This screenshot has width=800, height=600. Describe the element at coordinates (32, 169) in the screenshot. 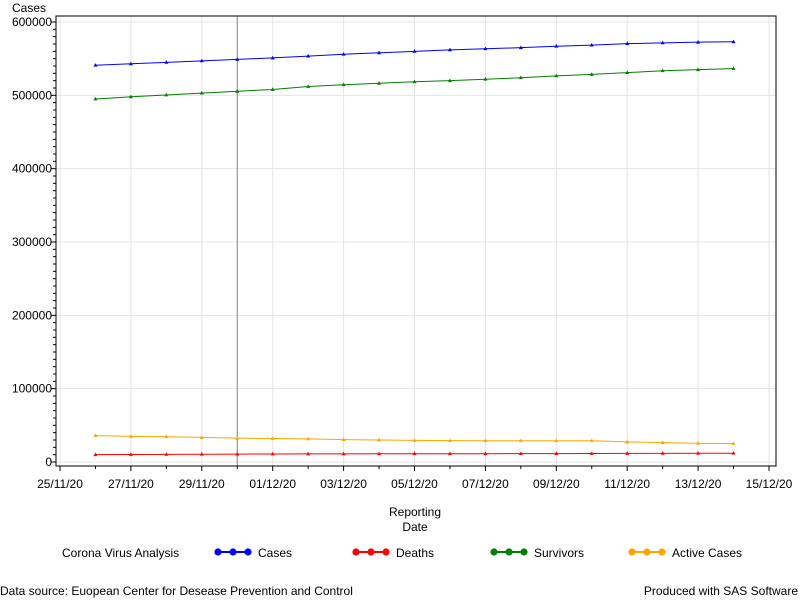

I see `y-tick-label: 400000` at that location.